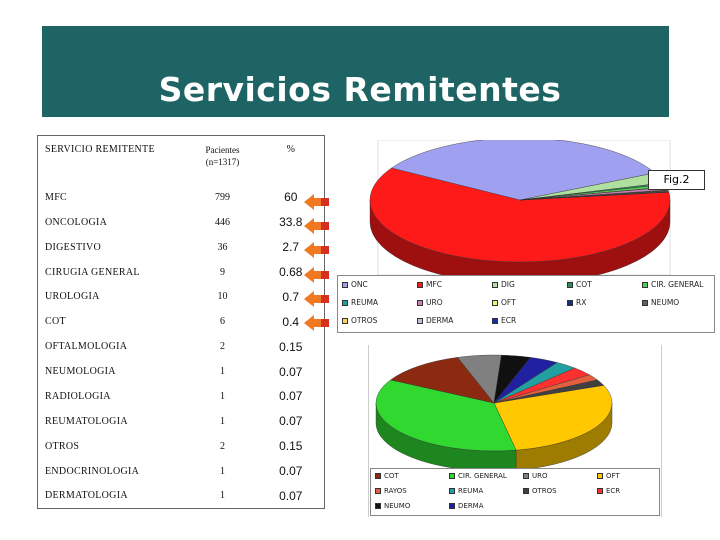 This screenshot has width=720, height=540. I want to click on cell-percent: 0.7, so click(291, 296).